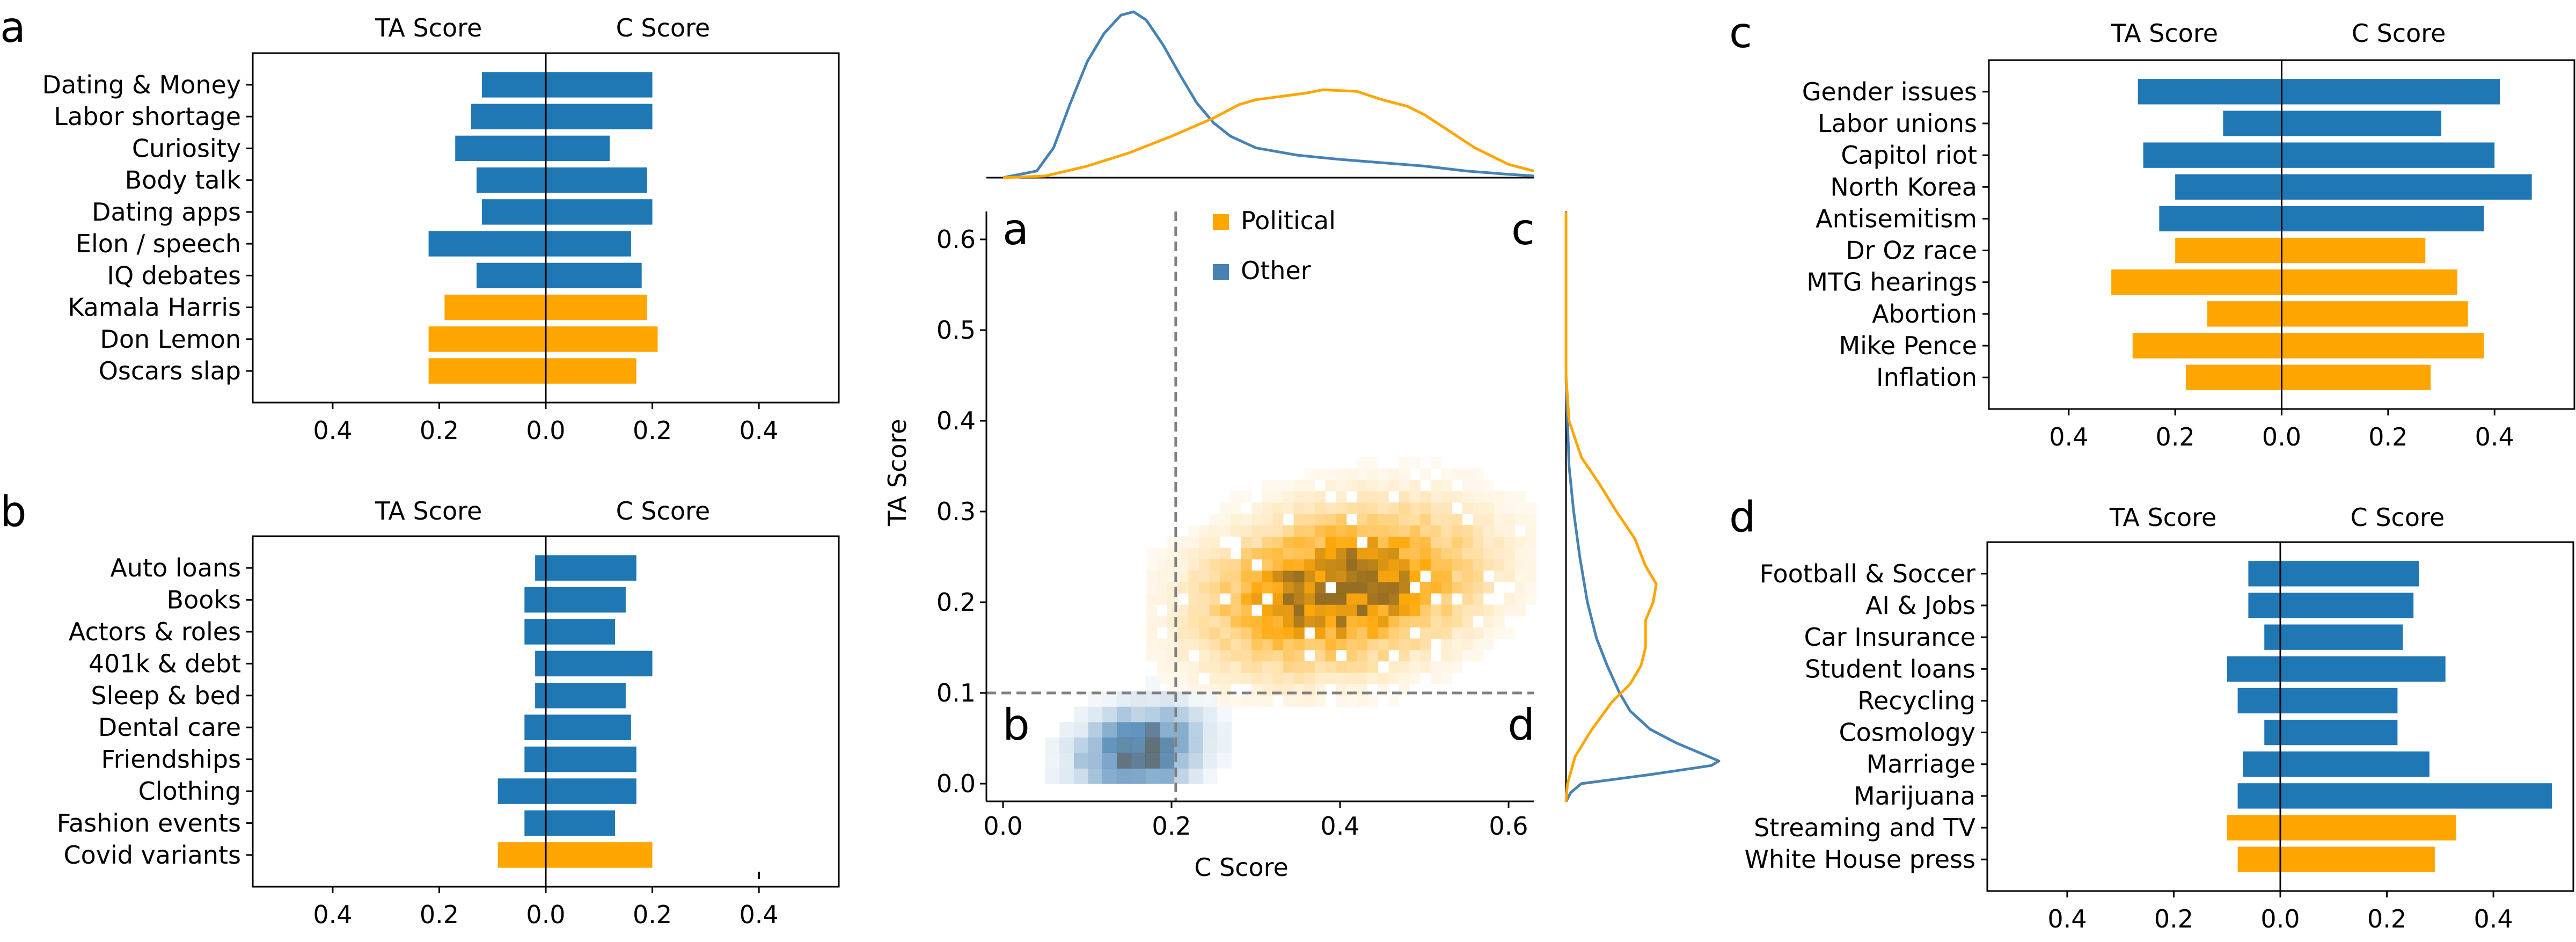 Image resolution: width=2576 pixels, height=942 pixels. What do you see at coordinates (1002, 826) in the screenshot?
I see `x-tick-label: 0.0` at bounding box center [1002, 826].